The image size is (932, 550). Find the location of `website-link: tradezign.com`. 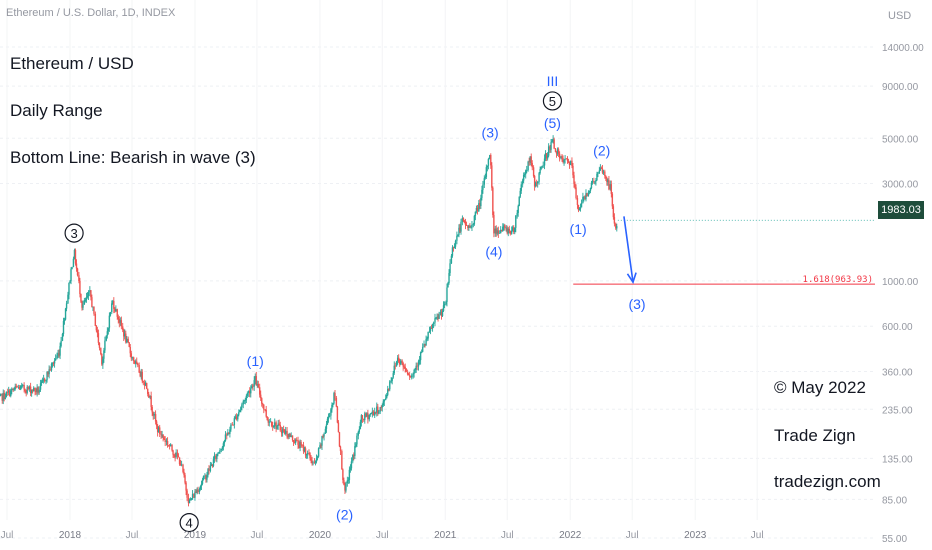

website-link: tradezign.com is located at coordinates (827, 481).